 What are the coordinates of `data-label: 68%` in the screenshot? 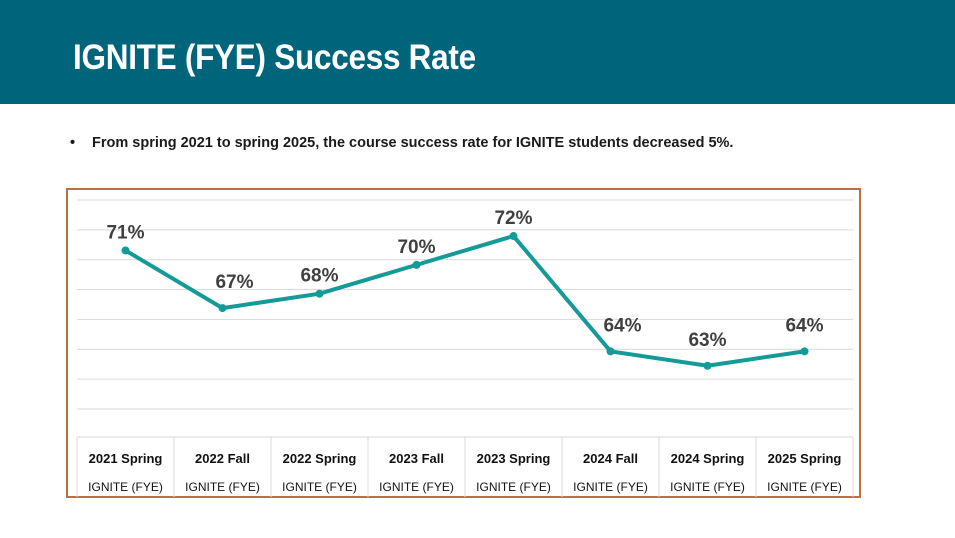 It's located at (319, 276).